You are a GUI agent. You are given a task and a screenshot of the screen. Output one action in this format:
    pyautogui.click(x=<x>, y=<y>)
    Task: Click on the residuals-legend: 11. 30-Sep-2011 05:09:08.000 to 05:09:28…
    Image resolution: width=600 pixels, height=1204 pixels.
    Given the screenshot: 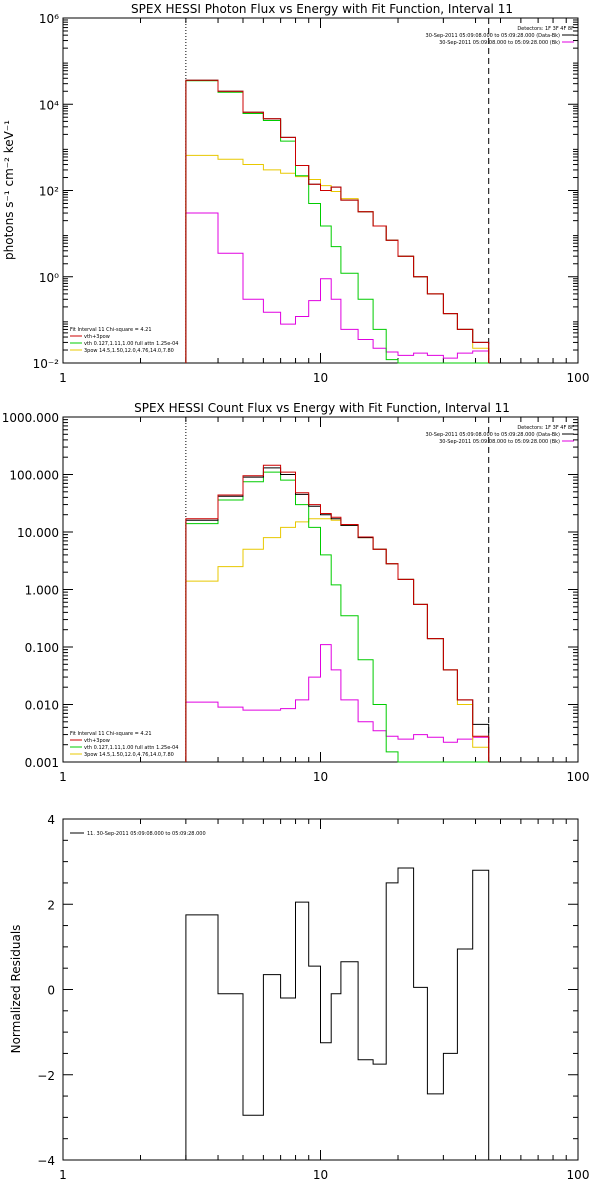 What is the action you would take?
    pyautogui.click(x=138, y=834)
    